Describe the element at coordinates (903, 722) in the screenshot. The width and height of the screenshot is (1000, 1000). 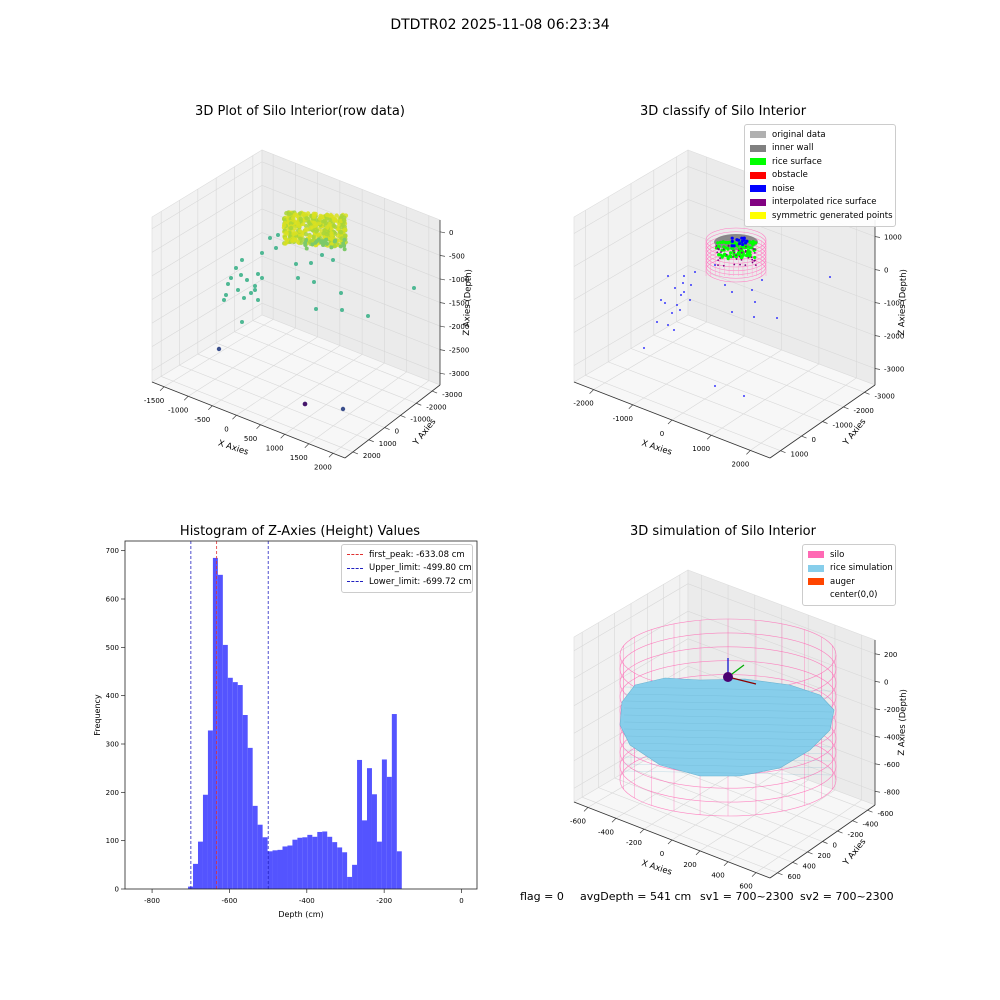
I see `p4-z-axis-label: Z Axies (Depth)` at that location.